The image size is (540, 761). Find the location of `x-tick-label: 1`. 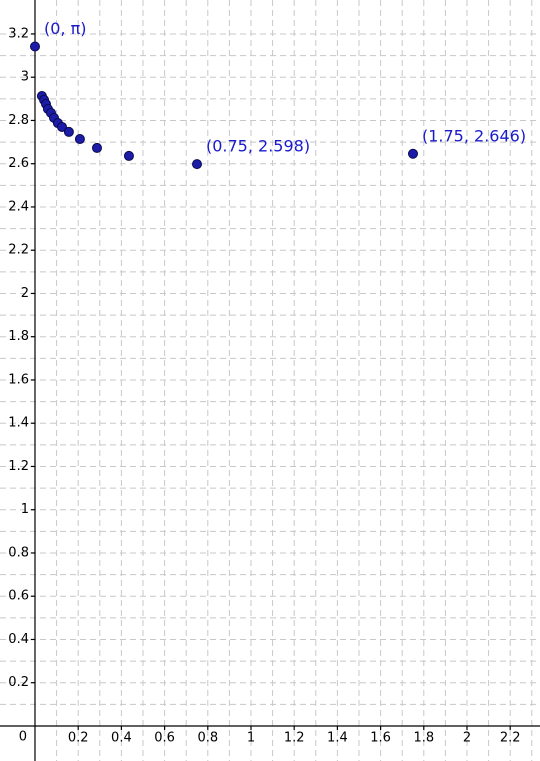

x-tick-label: 1 is located at coordinates (251, 737).